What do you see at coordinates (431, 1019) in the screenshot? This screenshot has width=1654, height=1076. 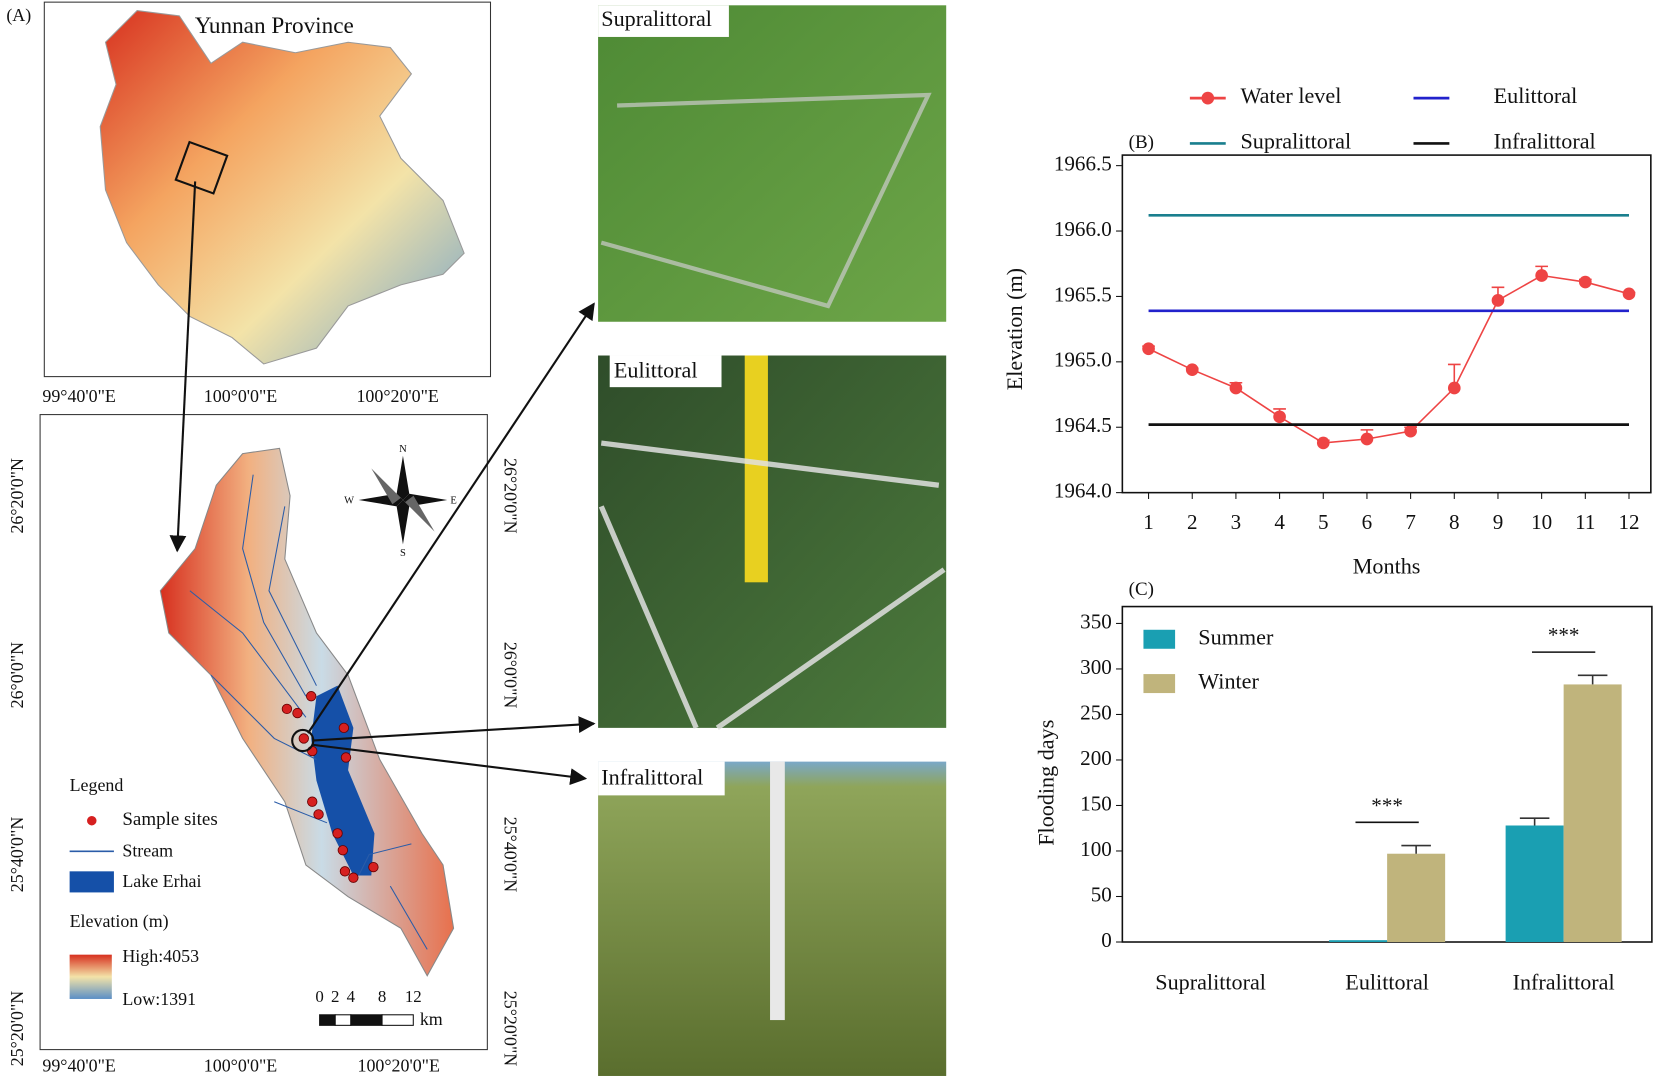 I see `scale-unit: km` at bounding box center [431, 1019].